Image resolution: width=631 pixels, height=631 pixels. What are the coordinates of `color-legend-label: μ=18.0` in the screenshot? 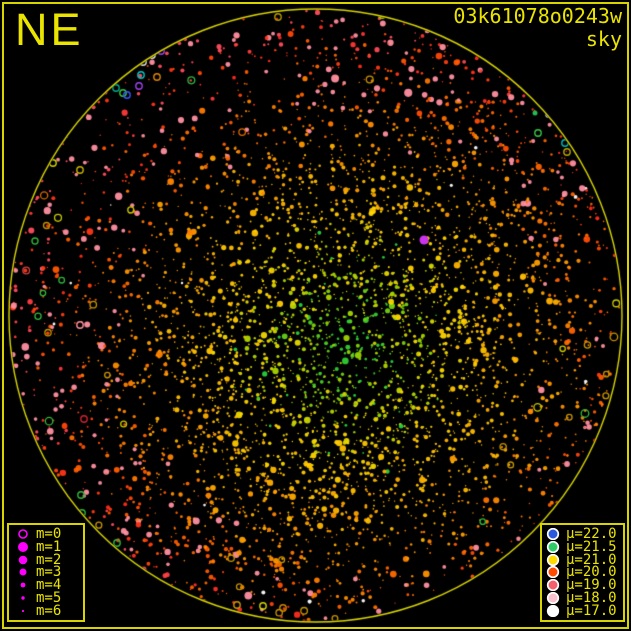 It's located at (591, 597).